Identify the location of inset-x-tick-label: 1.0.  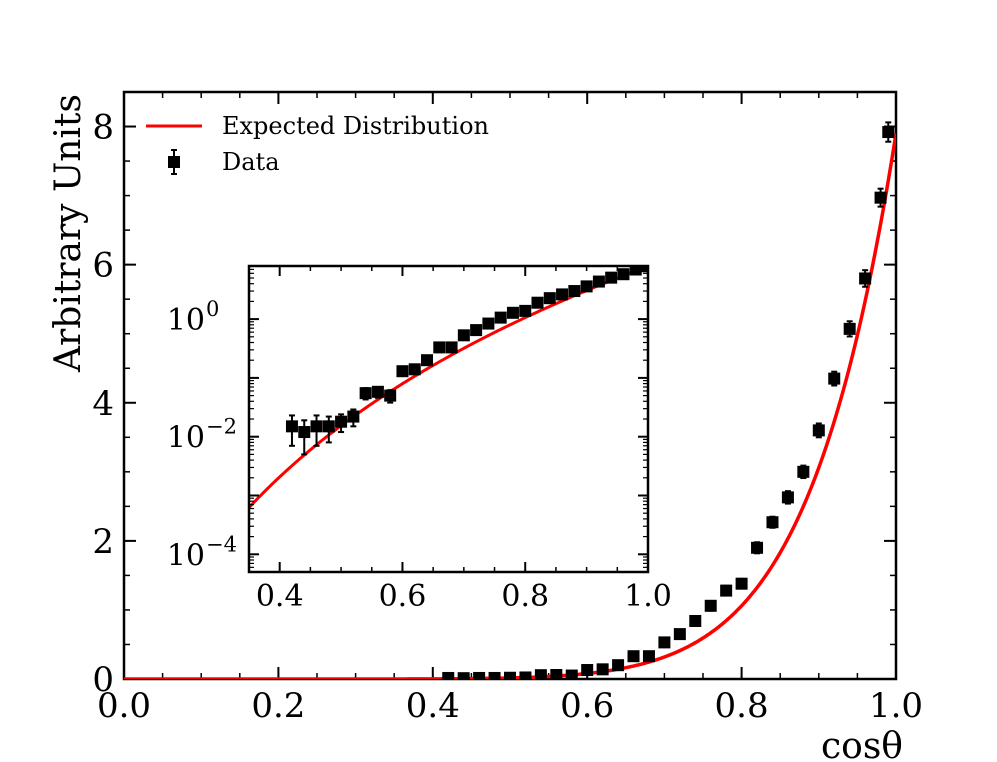
(648, 596).